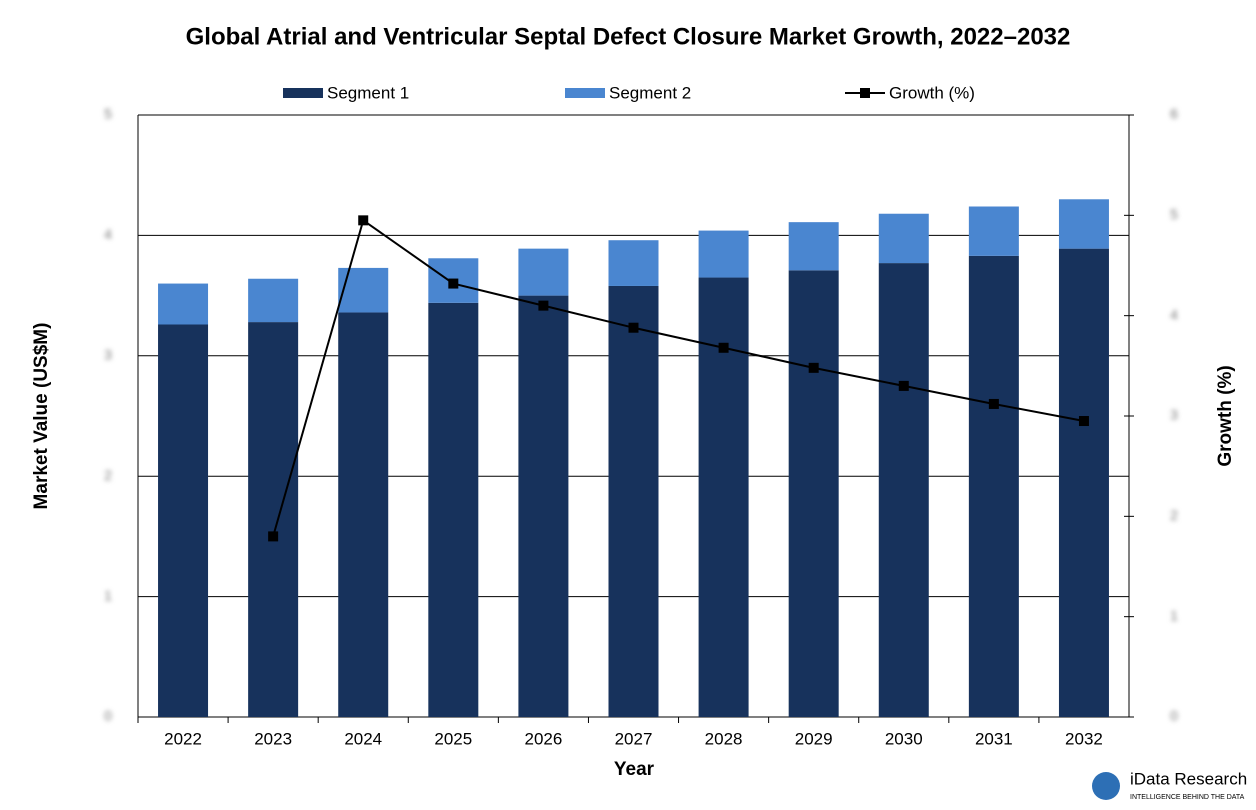  What do you see at coordinates (108, 234) in the screenshot?
I see `y-tick-label: 4` at bounding box center [108, 234].